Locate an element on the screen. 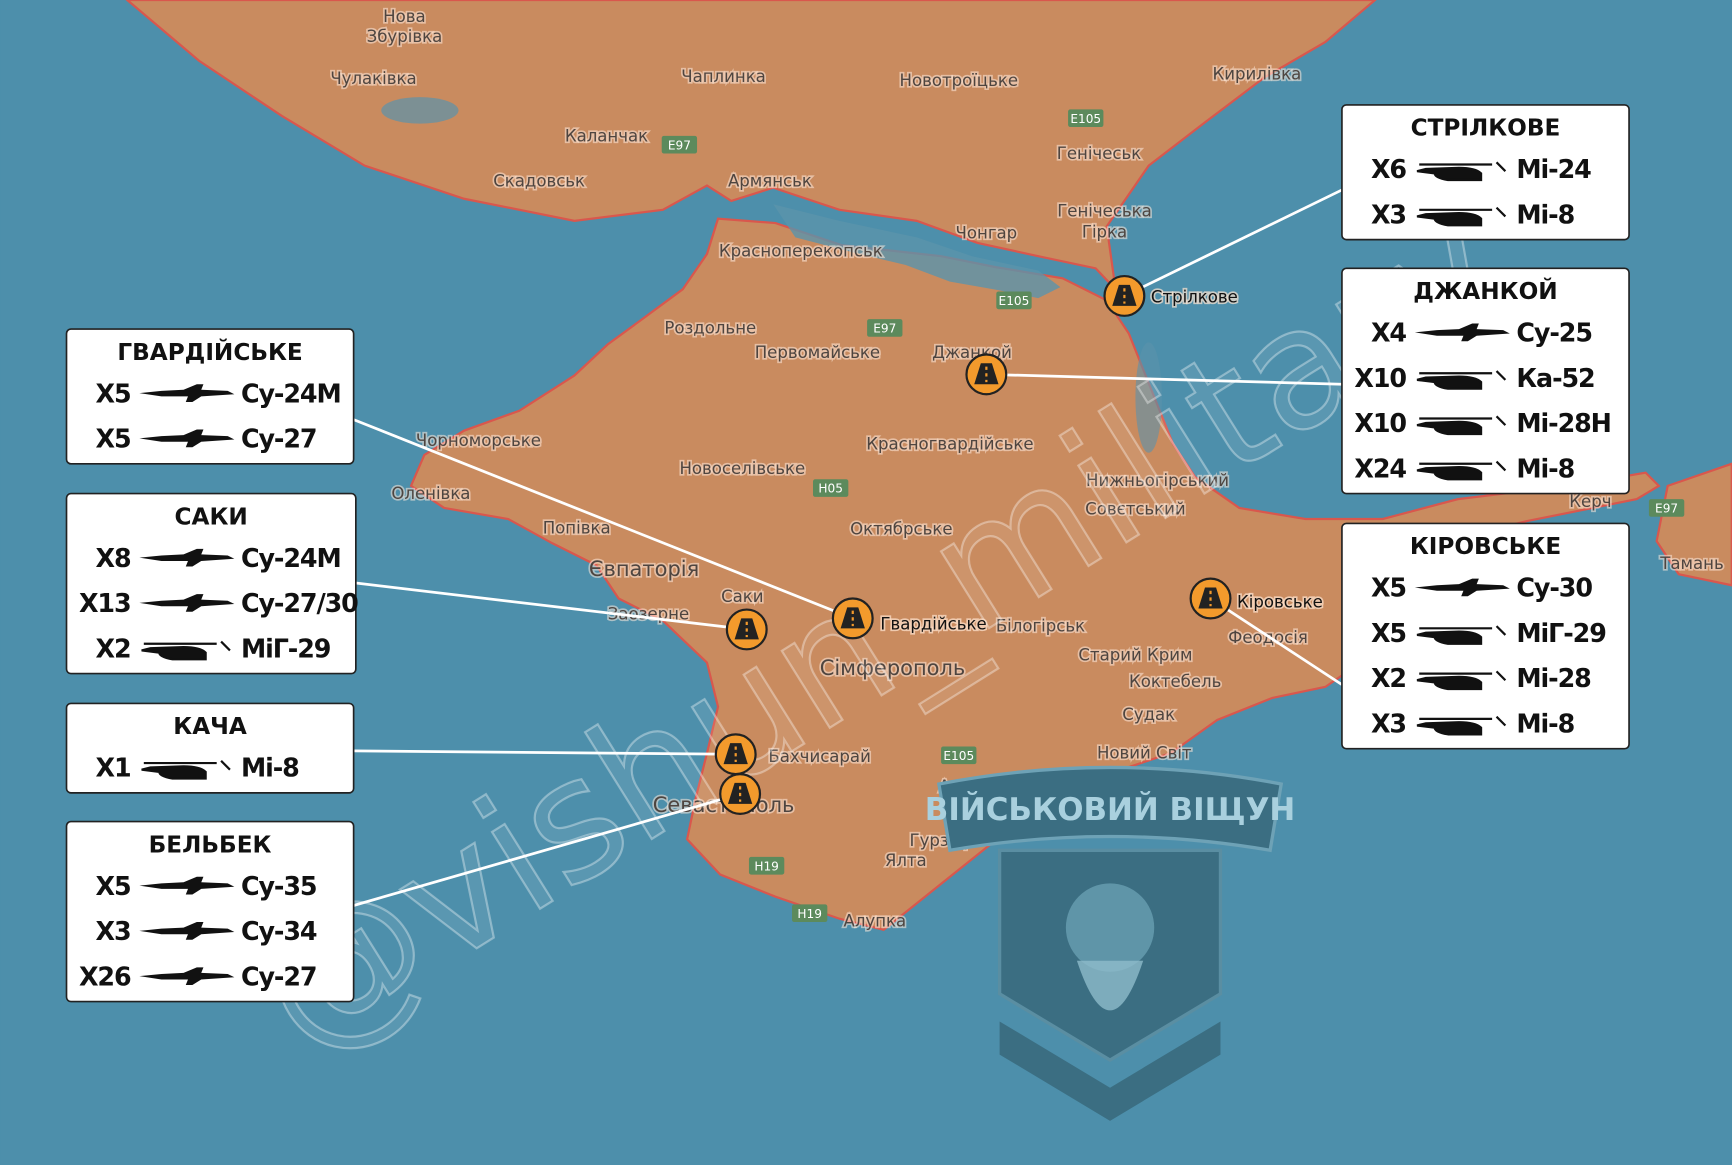 This screenshot has height=1165, width=1732. logo: ВІЙСЬКОВИЙ ВІЩУН is located at coordinates (1110, 943).